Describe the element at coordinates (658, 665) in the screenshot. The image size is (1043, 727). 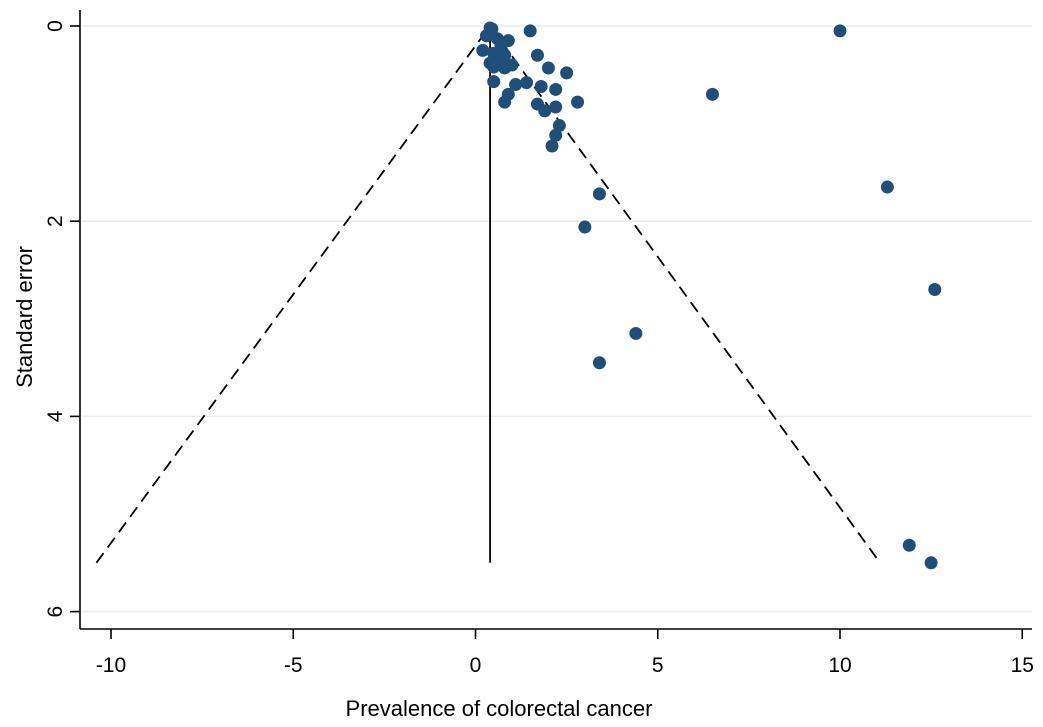
I see `x-tick-label-3: 5` at that location.